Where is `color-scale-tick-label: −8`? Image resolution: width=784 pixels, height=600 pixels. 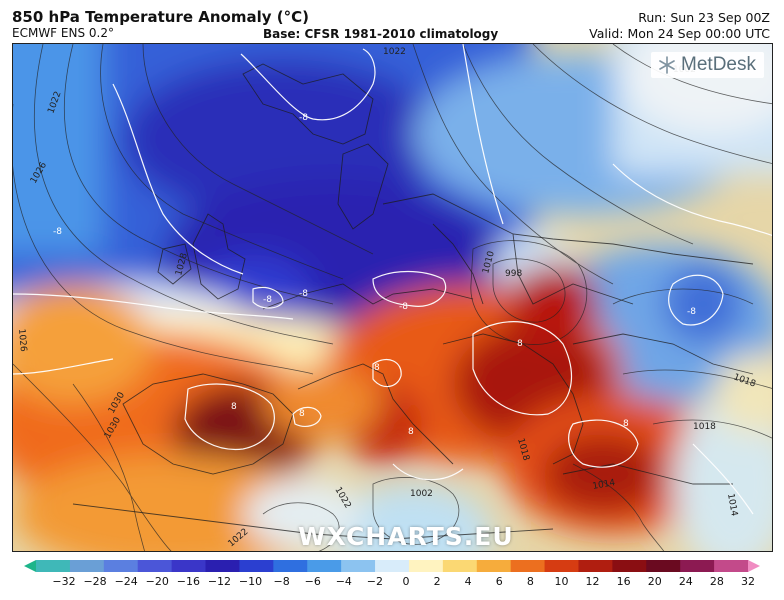
color-scale-tick-label: −8 is located at coordinates (281, 581).